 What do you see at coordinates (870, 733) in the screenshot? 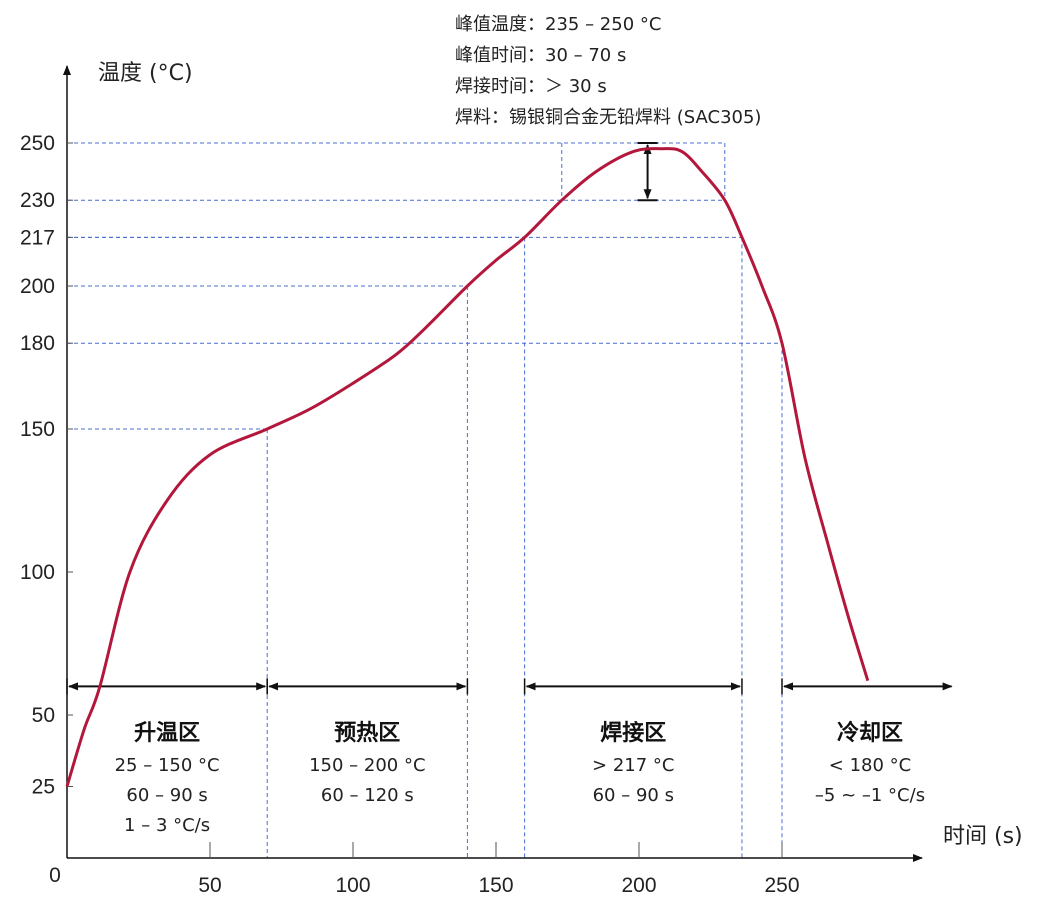
I see `zone-title: 冷却区` at bounding box center [870, 733].